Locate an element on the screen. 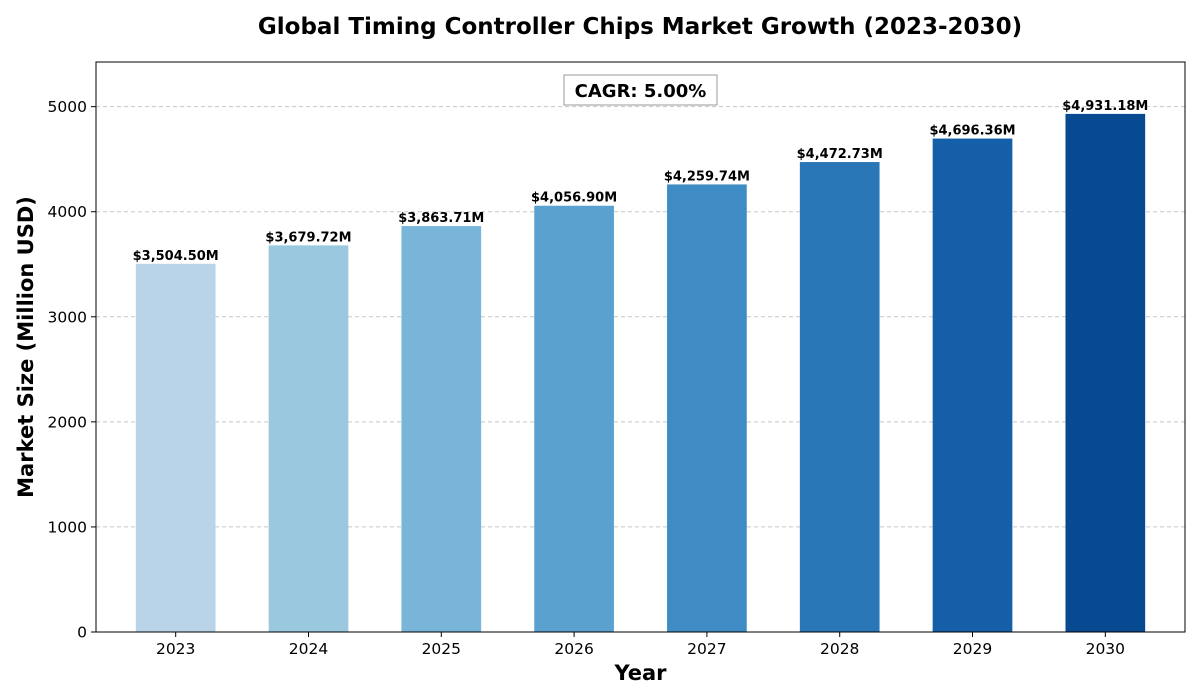 This screenshot has height=700, width=1200. x-tick-label: 2025 is located at coordinates (441, 649).